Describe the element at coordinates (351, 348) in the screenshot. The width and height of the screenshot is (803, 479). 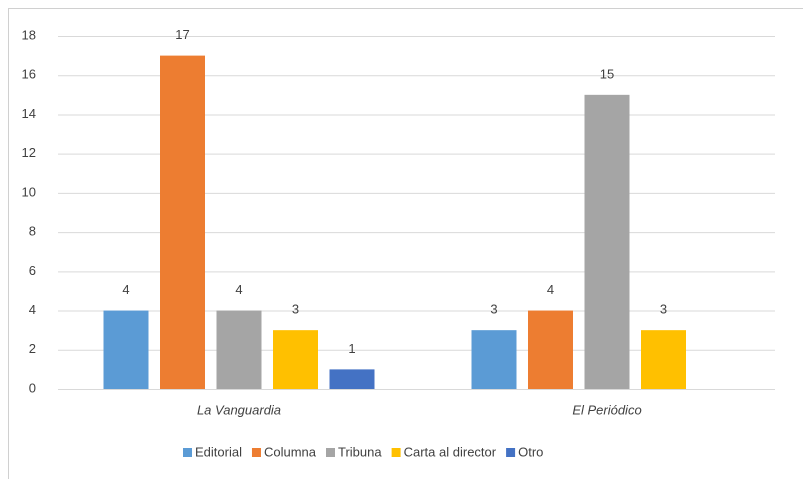
I see `data-label: 1` at that location.